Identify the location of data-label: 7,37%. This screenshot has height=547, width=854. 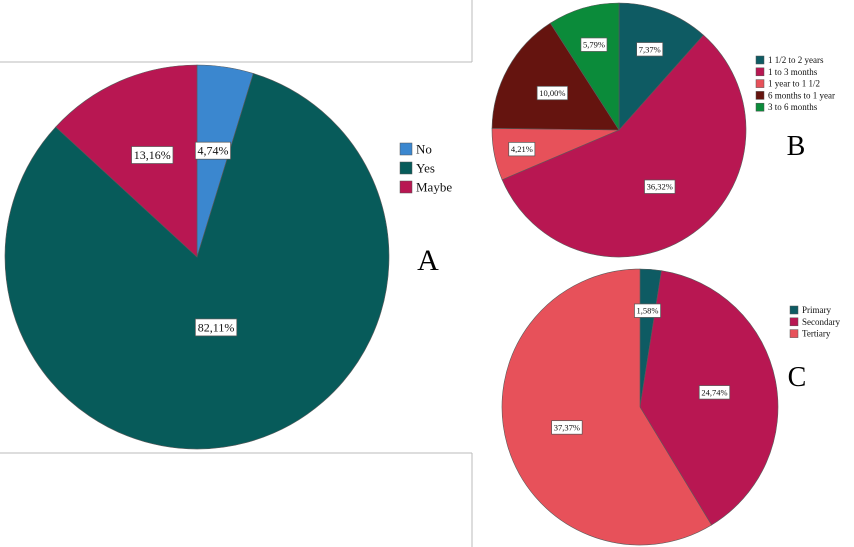
(650, 49).